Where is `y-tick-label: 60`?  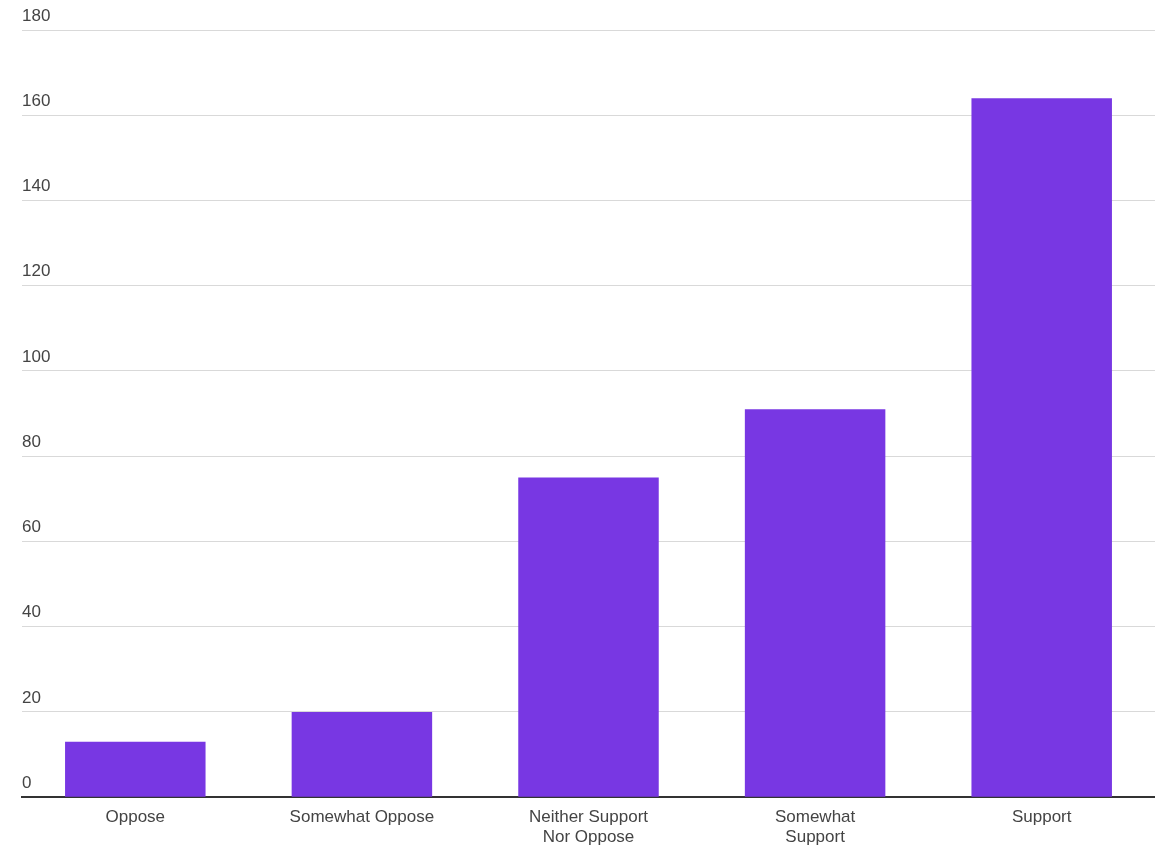 y-tick-label: 60 is located at coordinates (31, 527).